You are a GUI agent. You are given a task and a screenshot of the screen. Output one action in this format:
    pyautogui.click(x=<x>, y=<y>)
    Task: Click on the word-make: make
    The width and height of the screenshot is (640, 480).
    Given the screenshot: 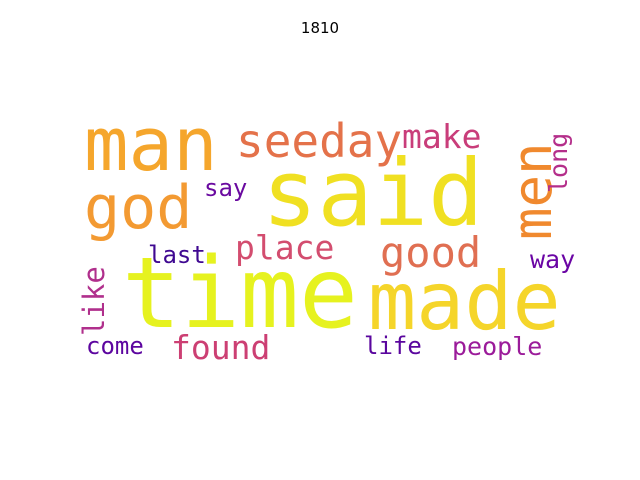 What is the action you would take?
    pyautogui.click(x=442, y=136)
    